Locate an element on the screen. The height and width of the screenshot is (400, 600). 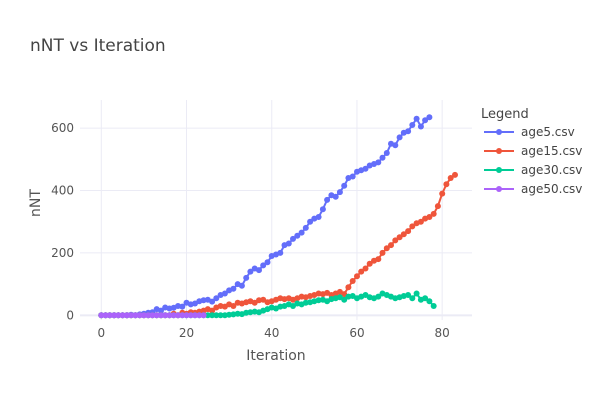
y-tick-label: 200 is located at coordinates (62, 253).